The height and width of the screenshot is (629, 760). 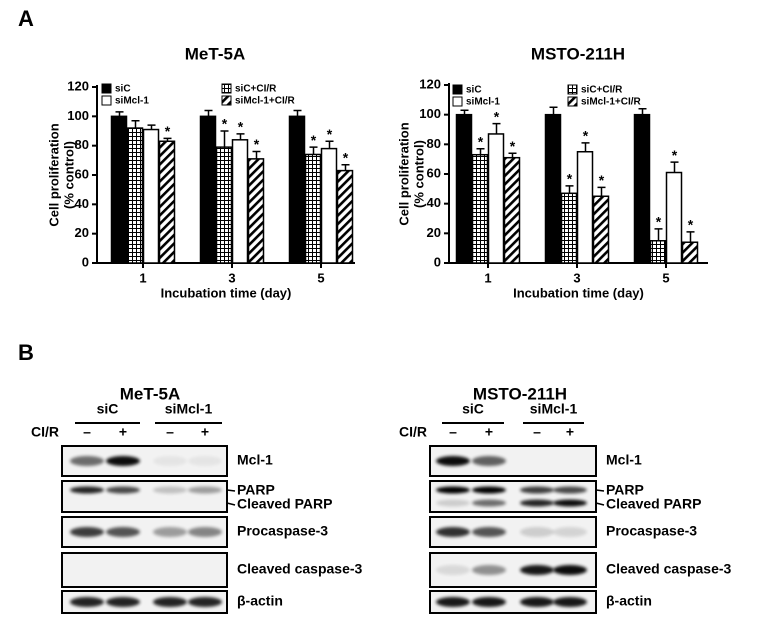 I want to click on x-axis-label: Incubation time (day), so click(x=226, y=292).